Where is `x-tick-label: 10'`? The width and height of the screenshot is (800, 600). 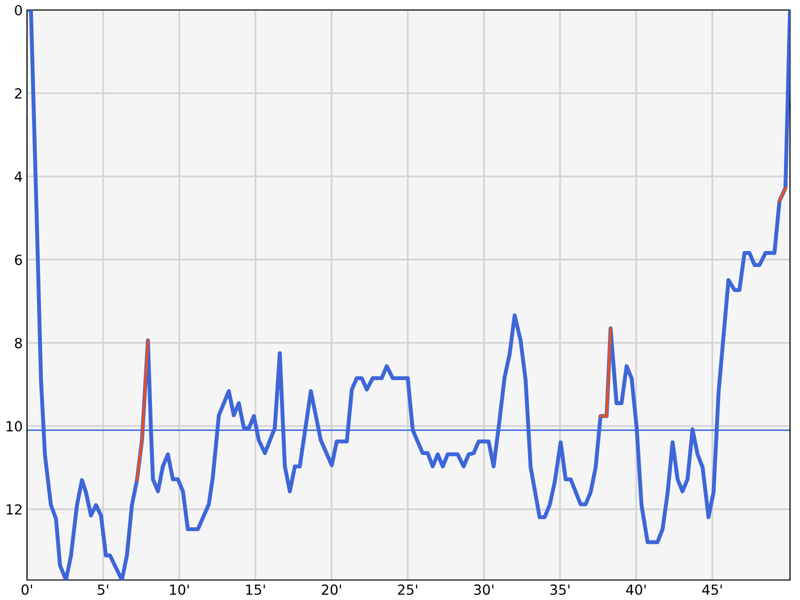
x-tick-label: 10' is located at coordinates (179, 589).